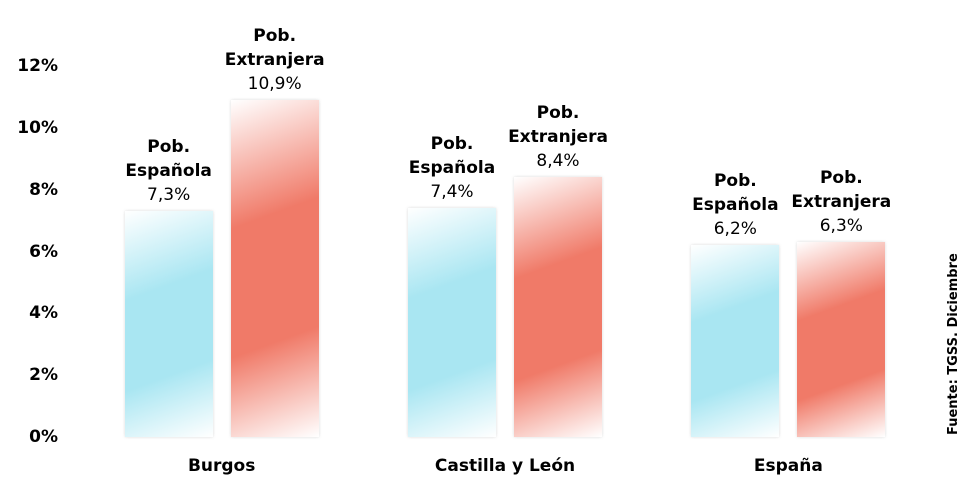 Image resolution: width=960 pixels, height=477 pixels. Describe the element at coordinates (37, 66) in the screenshot. I see `y-tick-label: 12%` at that location.